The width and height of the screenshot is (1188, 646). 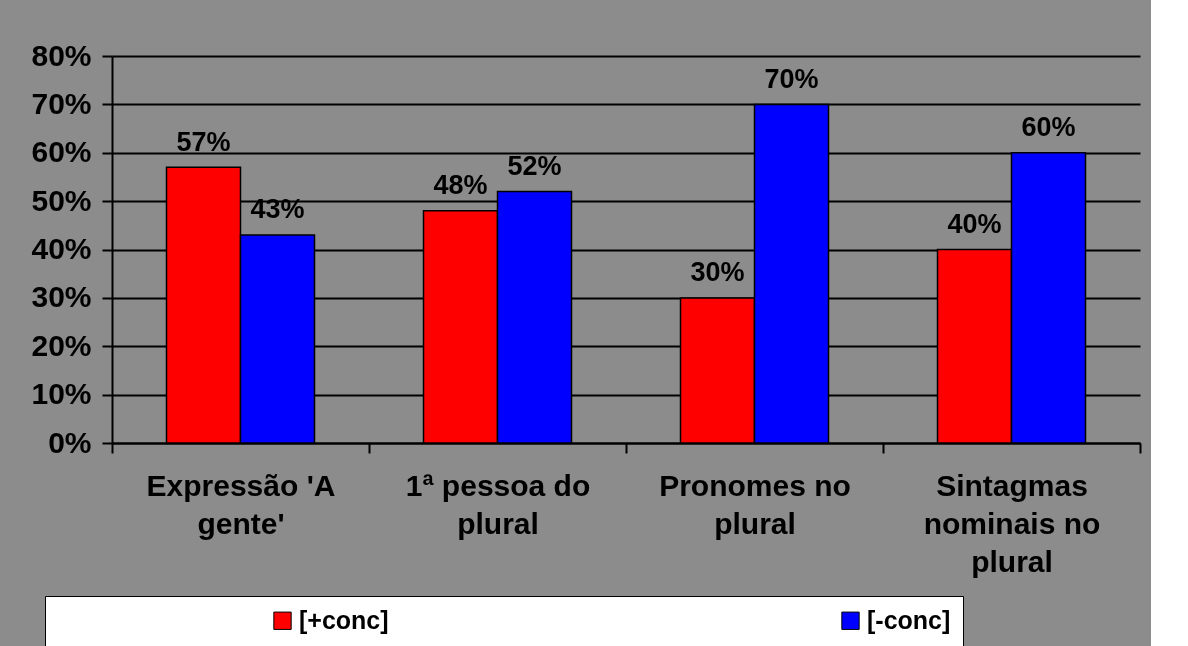 What do you see at coordinates (909, 619) in the screenshot?
I see `legend-label: [-conc]` at bounding box center [909, 619].